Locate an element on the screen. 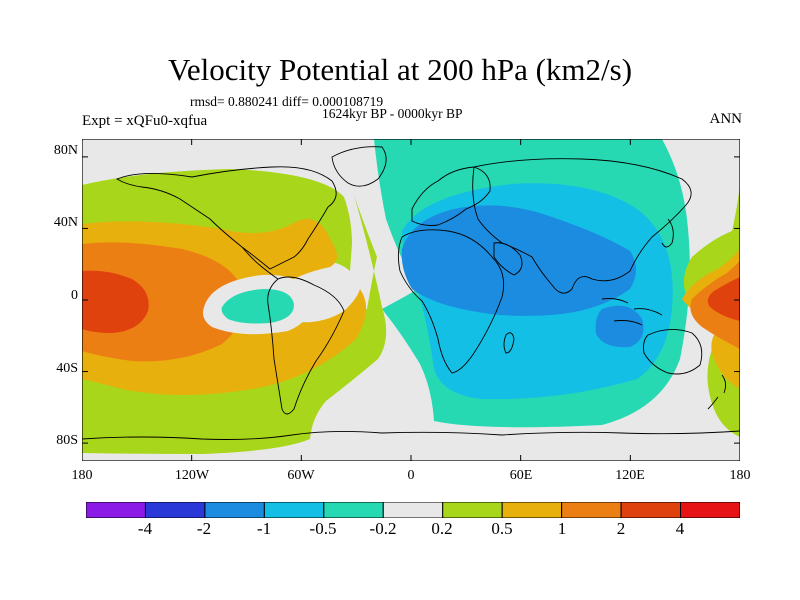  south-america-coast is located at coordinates (306, 345).